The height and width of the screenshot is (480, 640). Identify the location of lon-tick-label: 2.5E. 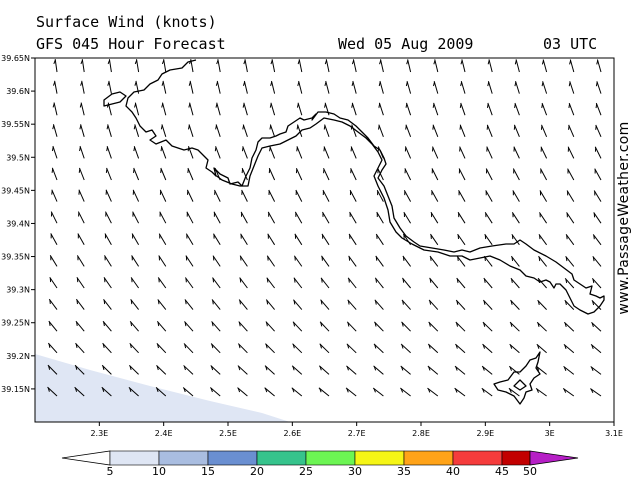
(228, 433).